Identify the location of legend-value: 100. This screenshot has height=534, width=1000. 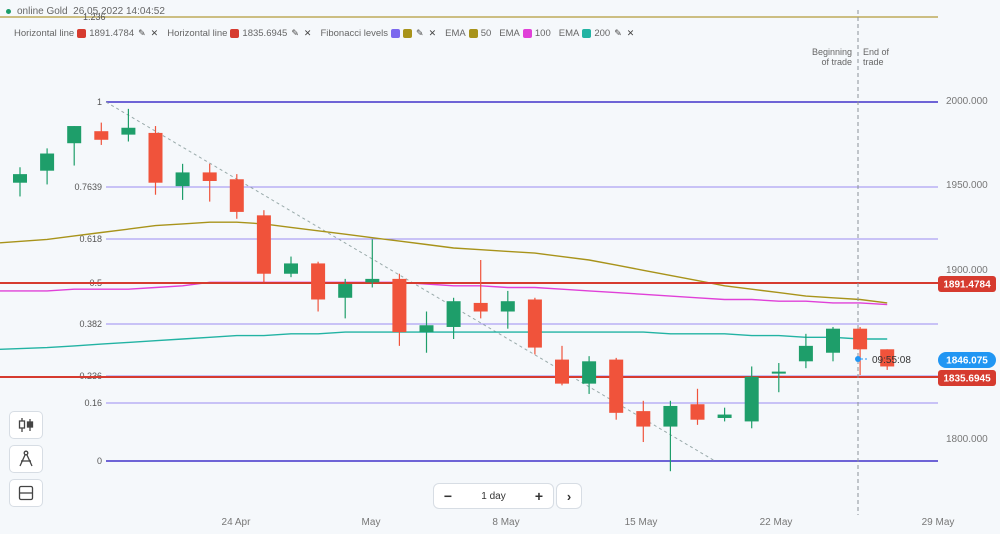
(542, 33).